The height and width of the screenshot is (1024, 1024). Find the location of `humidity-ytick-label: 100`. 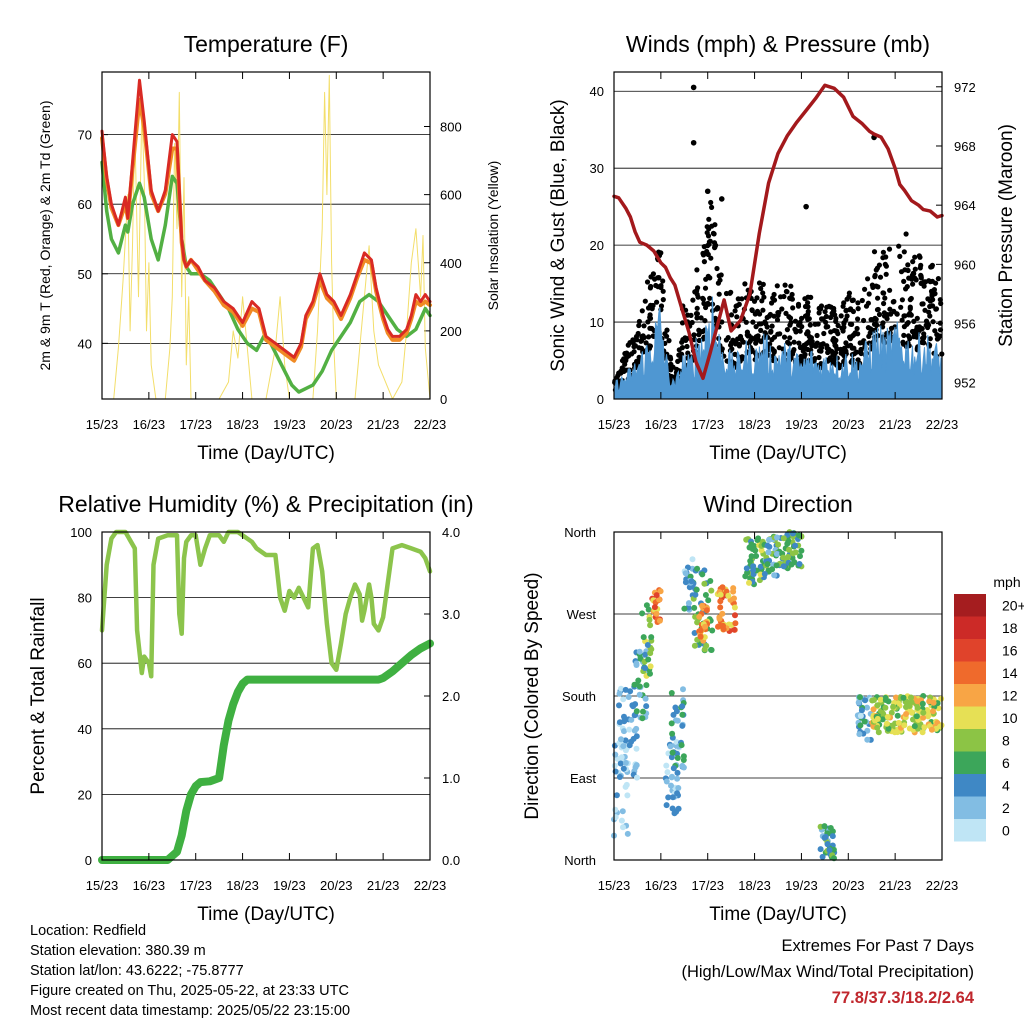

humidity-ytick-label: 100 is located at coordinates (81, 532).